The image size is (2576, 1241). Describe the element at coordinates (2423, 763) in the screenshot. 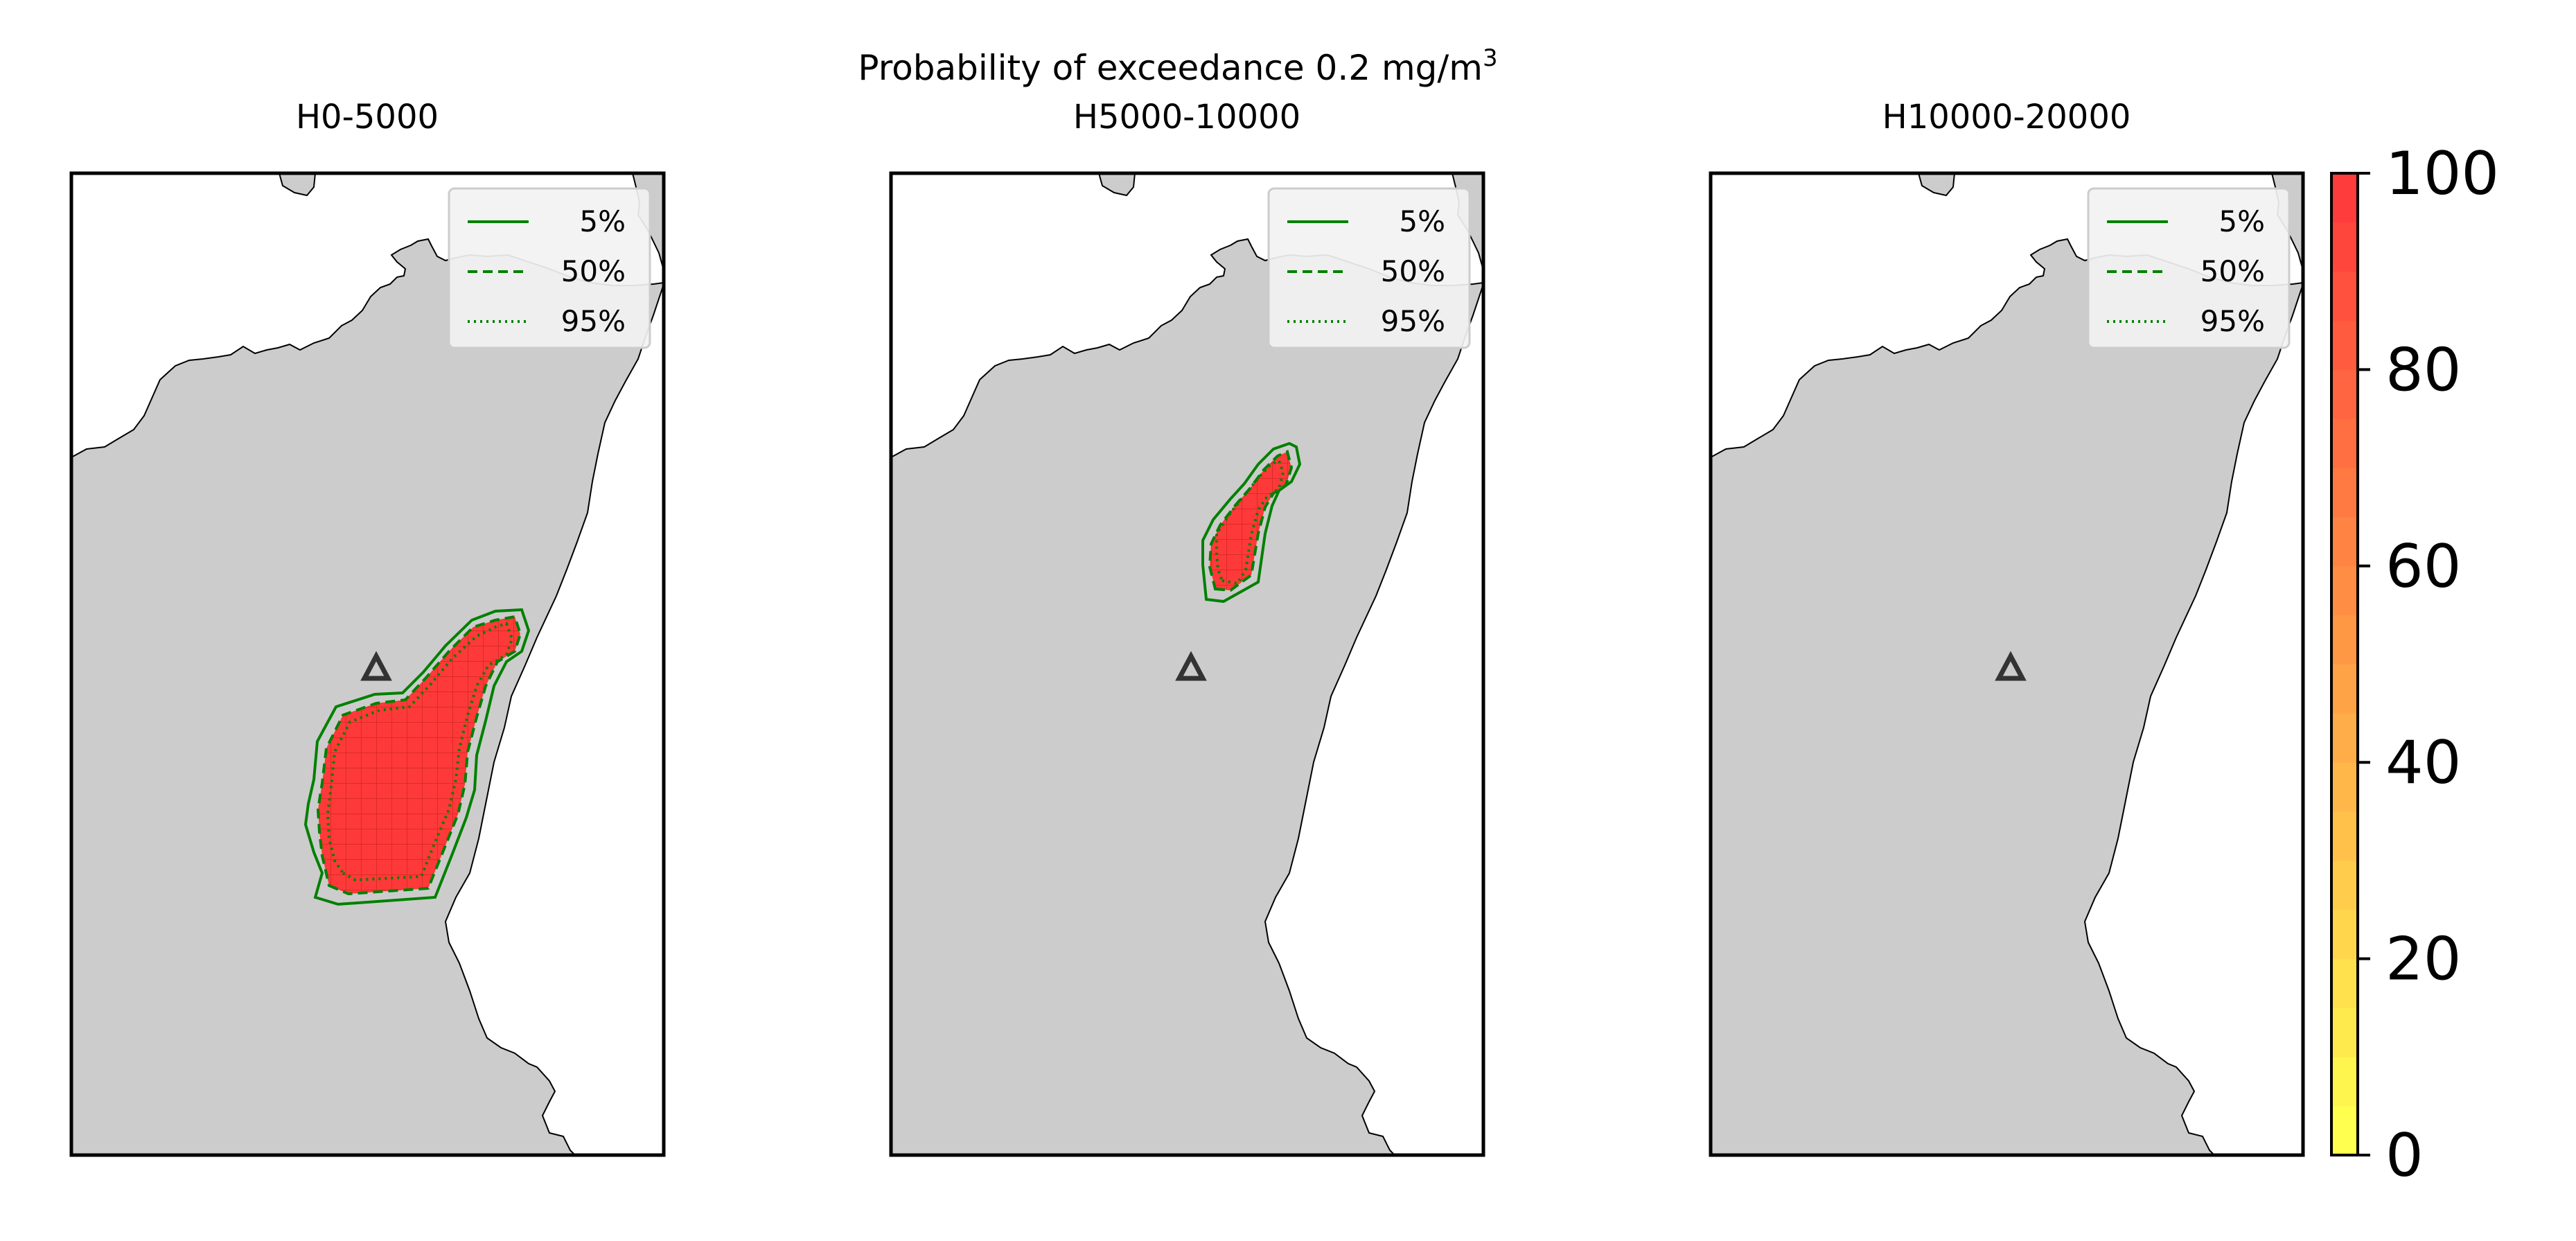

I see `colorbar-tick-label: 40` at that location.